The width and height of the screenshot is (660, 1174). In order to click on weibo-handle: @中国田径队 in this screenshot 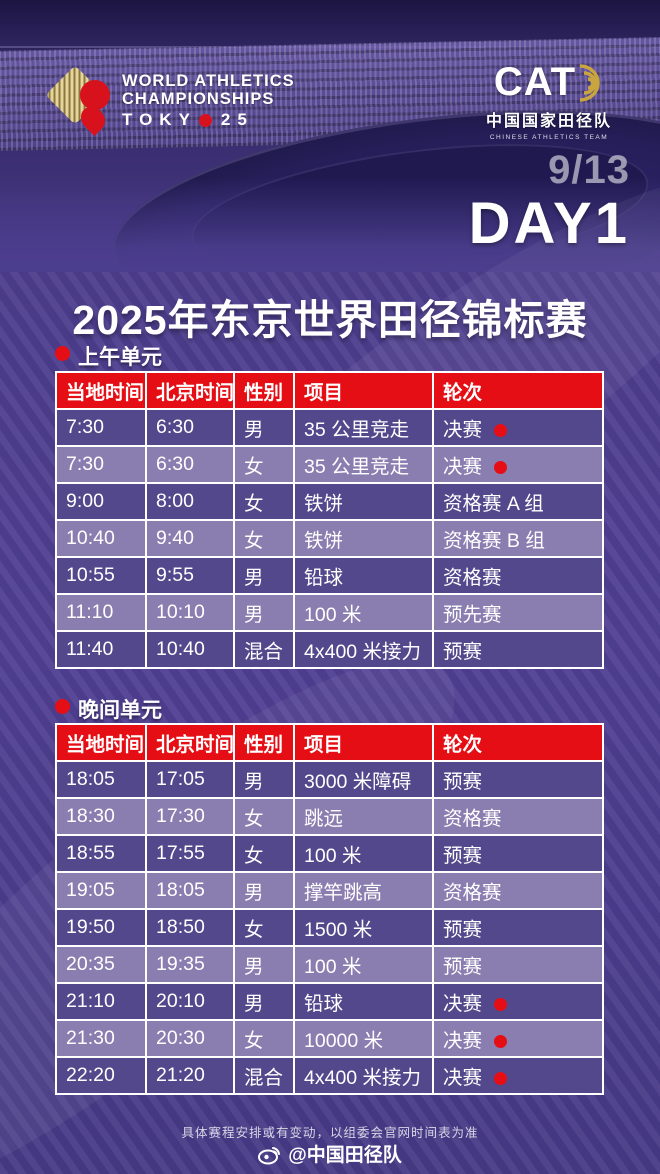, I will do `click(345, 1155)`.